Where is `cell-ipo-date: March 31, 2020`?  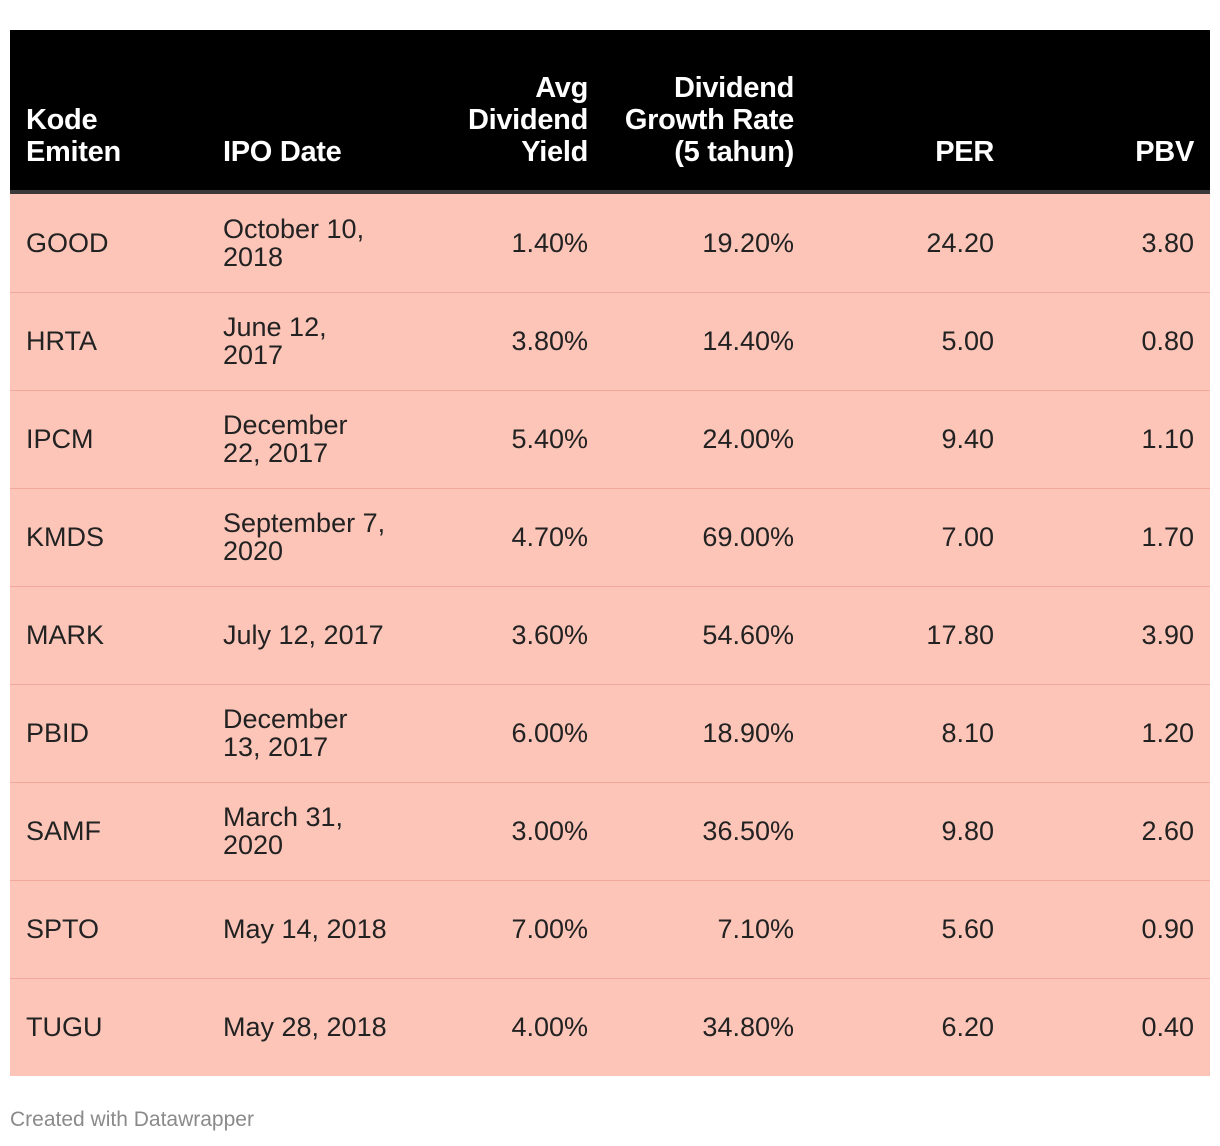 cell-ipo-date: March 31, 2020 is located at coordinates (305, 830).